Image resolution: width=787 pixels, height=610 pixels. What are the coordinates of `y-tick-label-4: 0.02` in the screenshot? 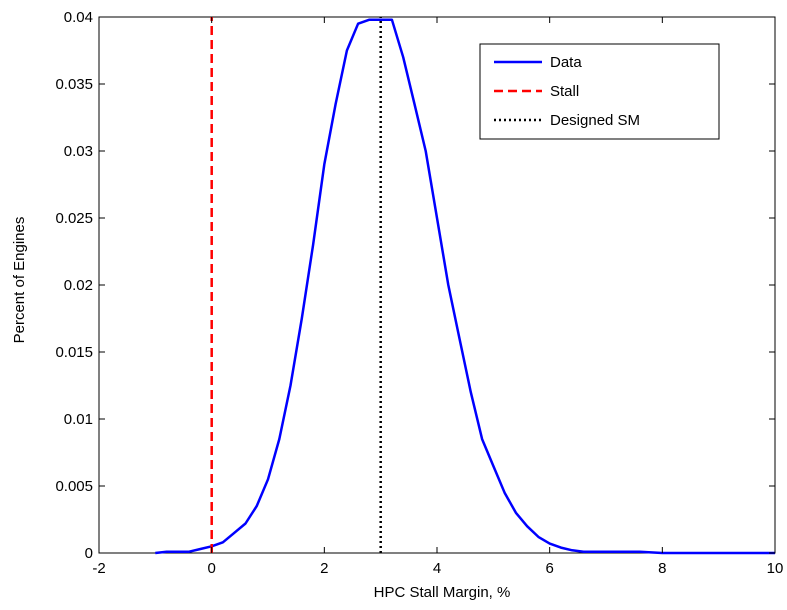 It's located at (78, 285).